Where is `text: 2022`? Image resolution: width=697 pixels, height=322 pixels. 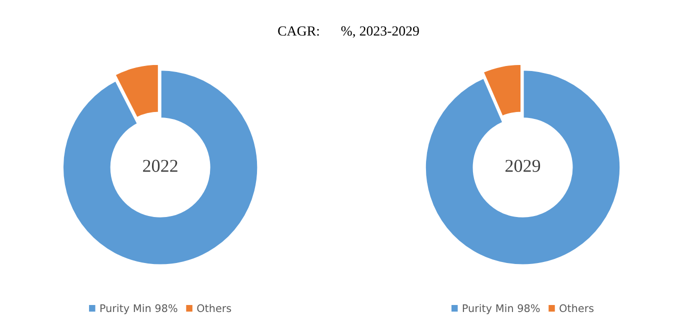 text: 2022 is located at coordinates (160, 166).